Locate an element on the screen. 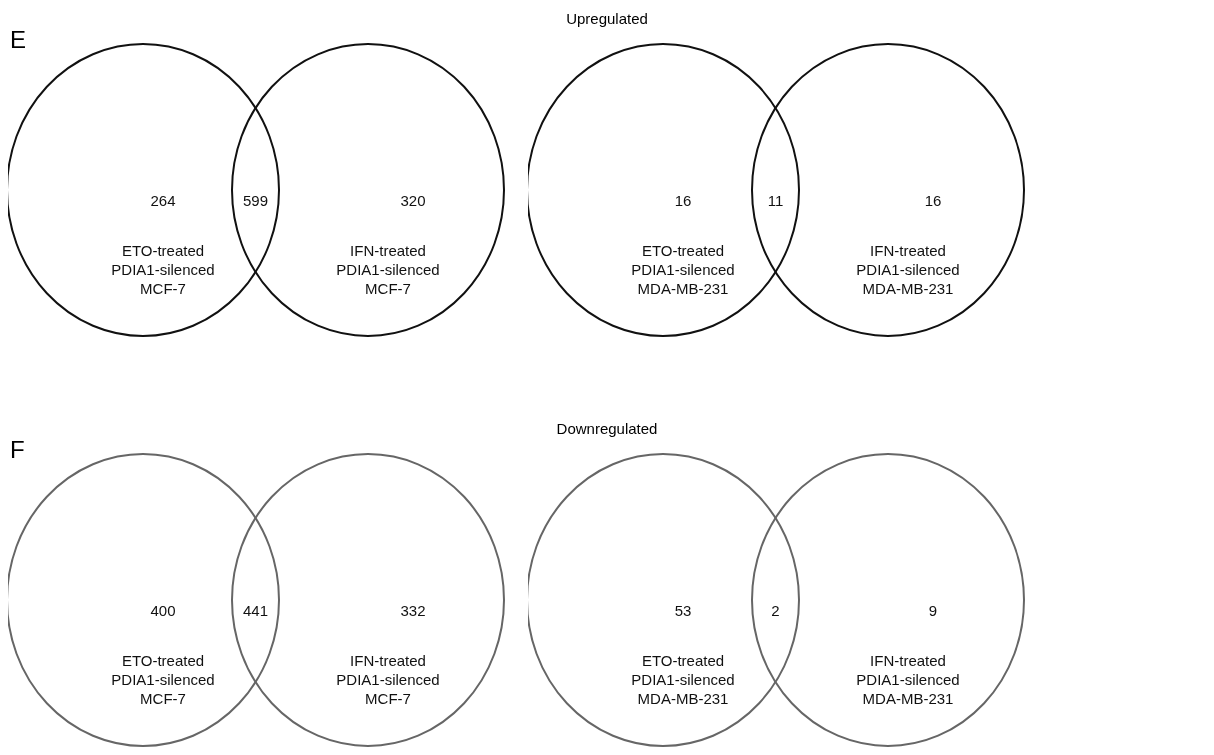 Image resolution: width=1214 pixels, height=755 pixels. text: E is located at coordinates (18, 40).